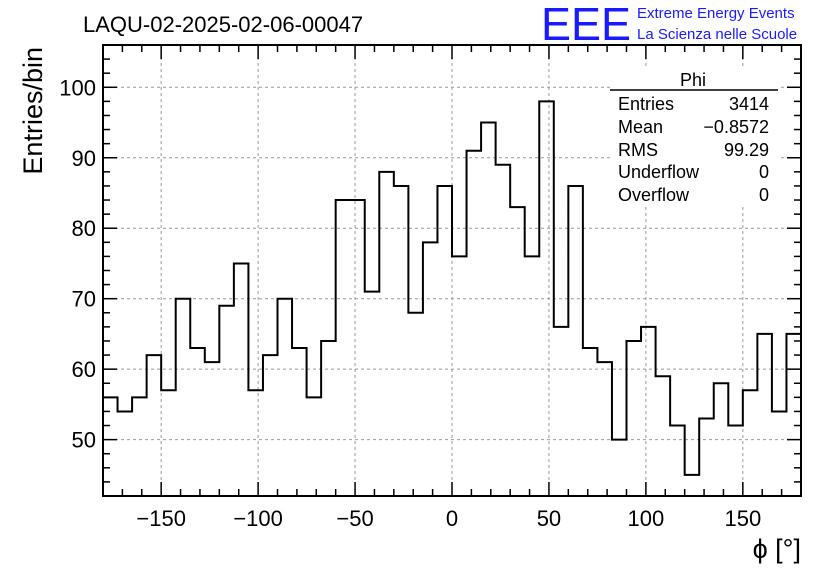 Image resolution: width=836 pixels, height=572 pixels. What do you see at coordinates (586, 25) in the screenshot?
I see `eee-logo: EEE` at bounding box center [586, 25].